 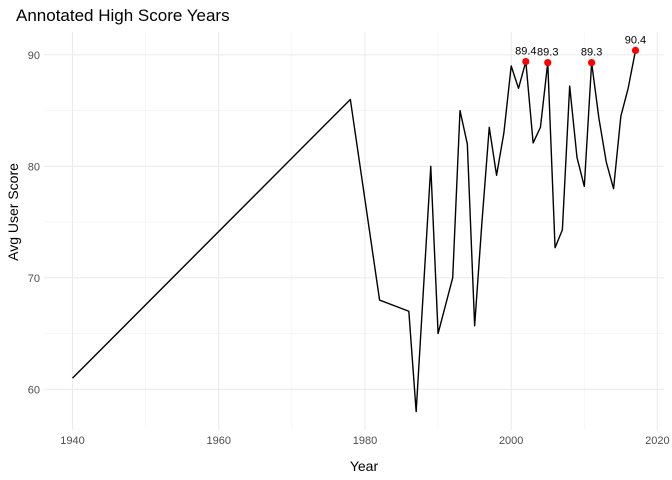 What do you see at coordinates (34, 223) in the screenshot?
I see `y-axis-ticks: 60 70 80 90` at bounding box center [34, 223].